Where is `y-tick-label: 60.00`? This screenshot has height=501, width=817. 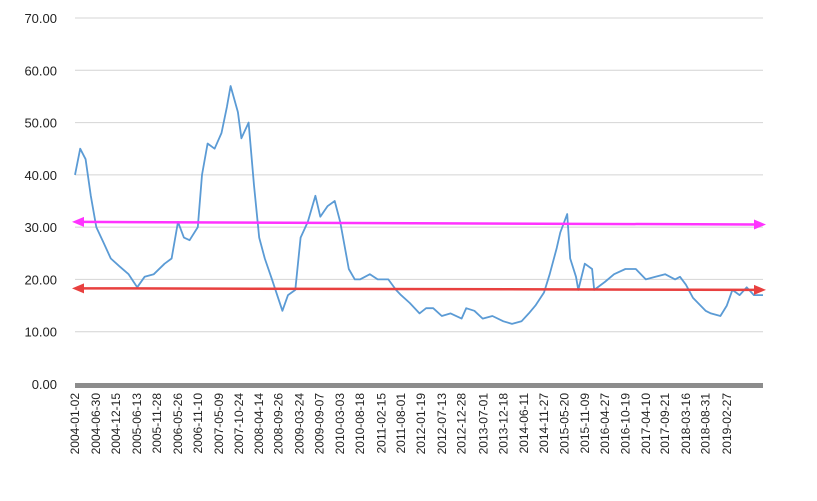 y-tick-label: 60.00 is located at coordinates (40, 70).